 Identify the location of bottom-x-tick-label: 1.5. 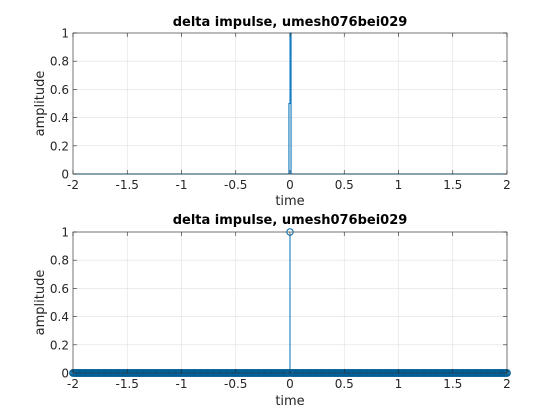
(452, 384).